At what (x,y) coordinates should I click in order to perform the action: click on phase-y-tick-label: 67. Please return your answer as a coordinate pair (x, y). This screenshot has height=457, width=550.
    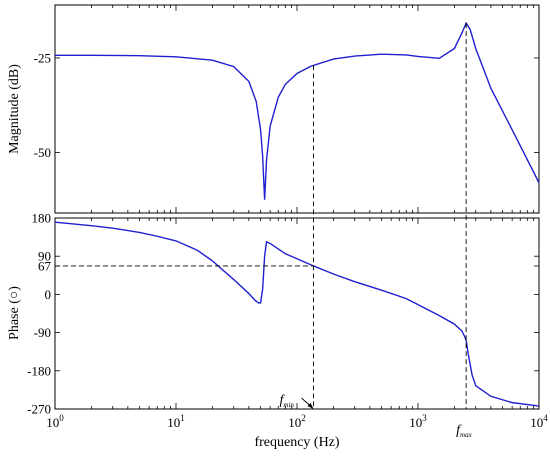
    Looking at the image, I should click on (45, 265).